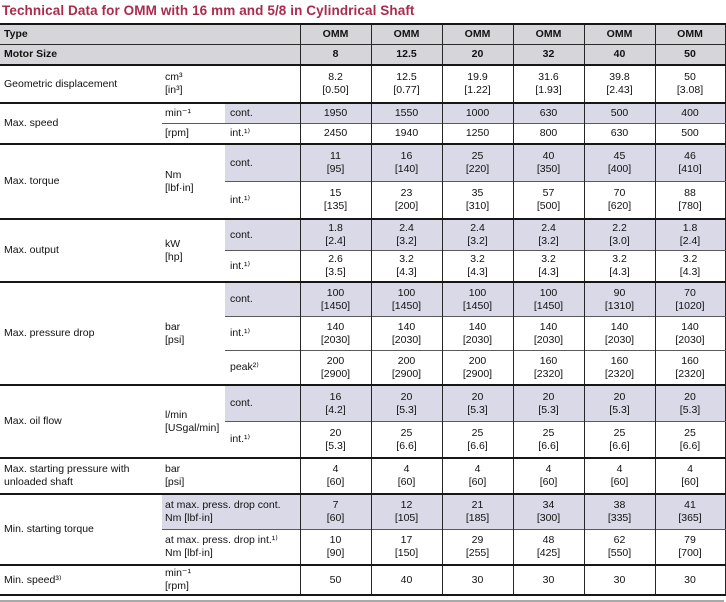 The image size is (726, 602). I want to click on data-cell: 35 [310], so click(477, 200).